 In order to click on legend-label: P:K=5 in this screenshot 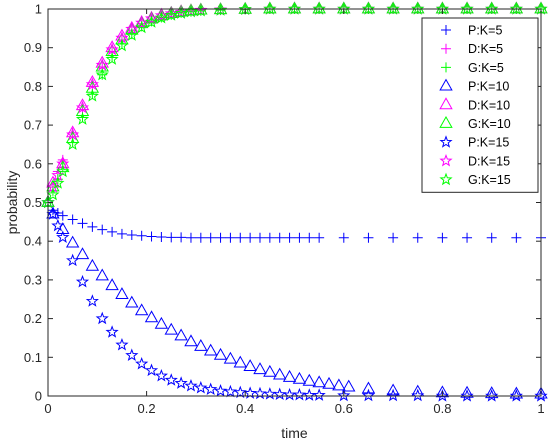, I will do `click(485, 31)`.